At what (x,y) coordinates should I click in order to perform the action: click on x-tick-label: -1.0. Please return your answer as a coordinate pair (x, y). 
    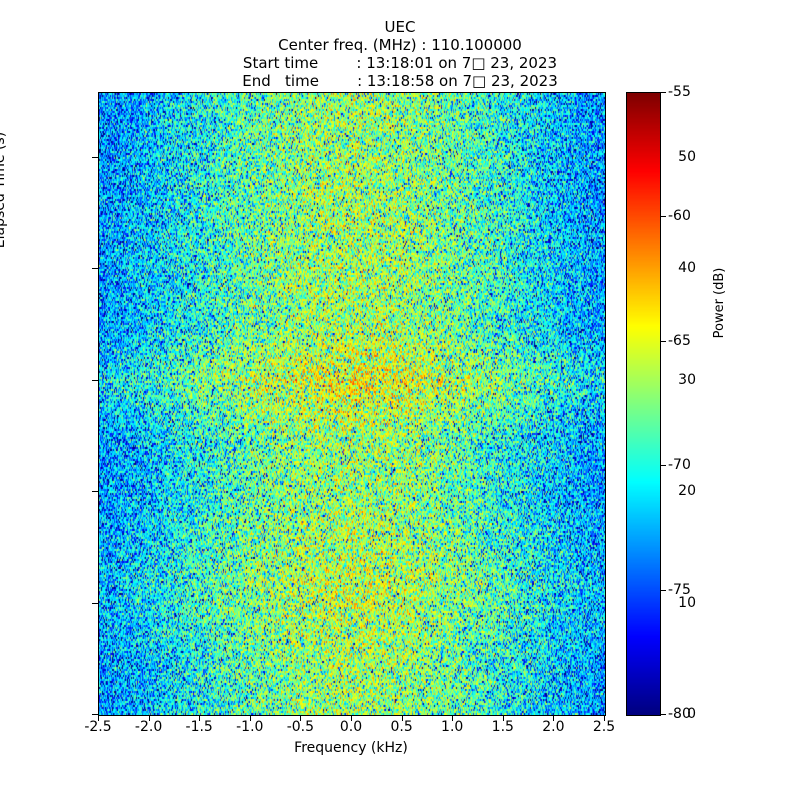
    Looking at the image, I should click on (250, 727).